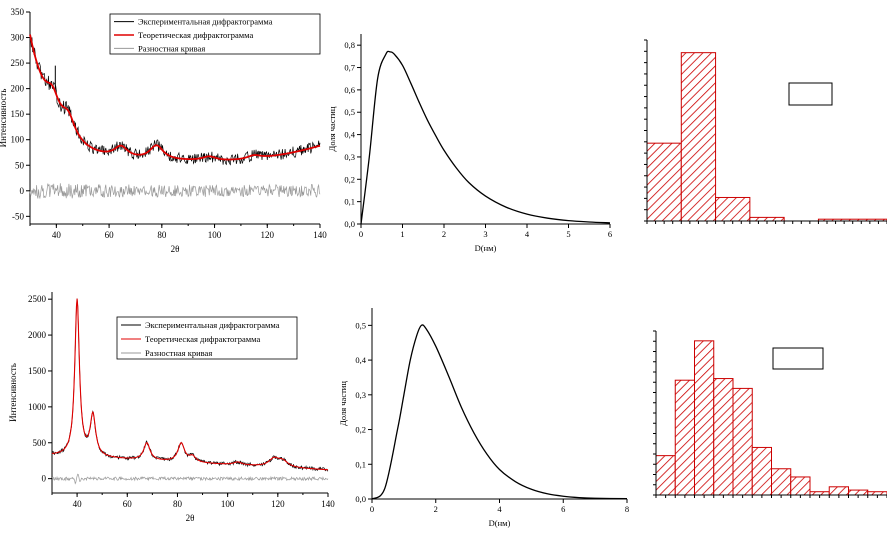 This screenshot has height=534, width=887. What do you see at coordinates (18, 114) in the screenshot?
I see `y-tick-label: 150` at bounding box center [18, 114].